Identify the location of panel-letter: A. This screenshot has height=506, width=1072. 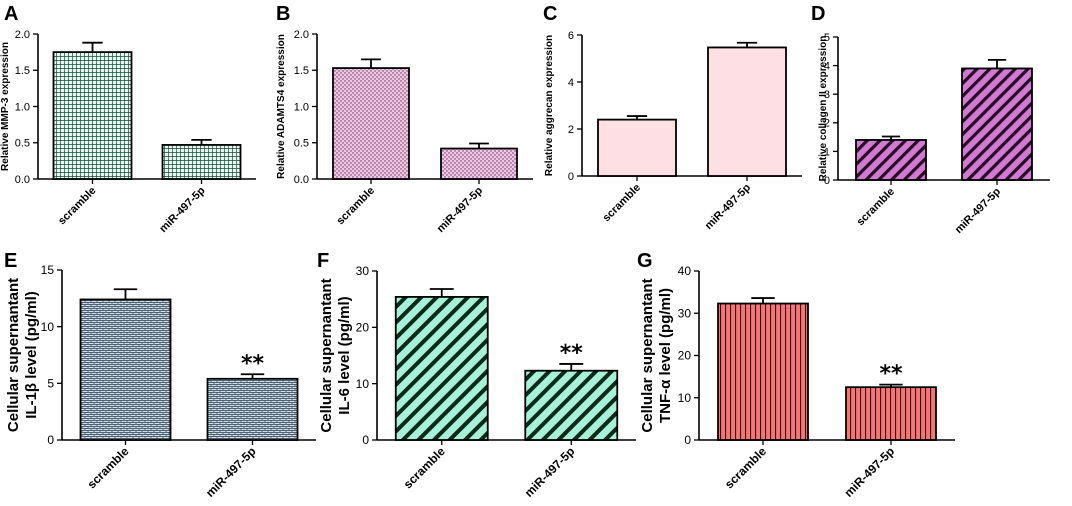
(11, 14).